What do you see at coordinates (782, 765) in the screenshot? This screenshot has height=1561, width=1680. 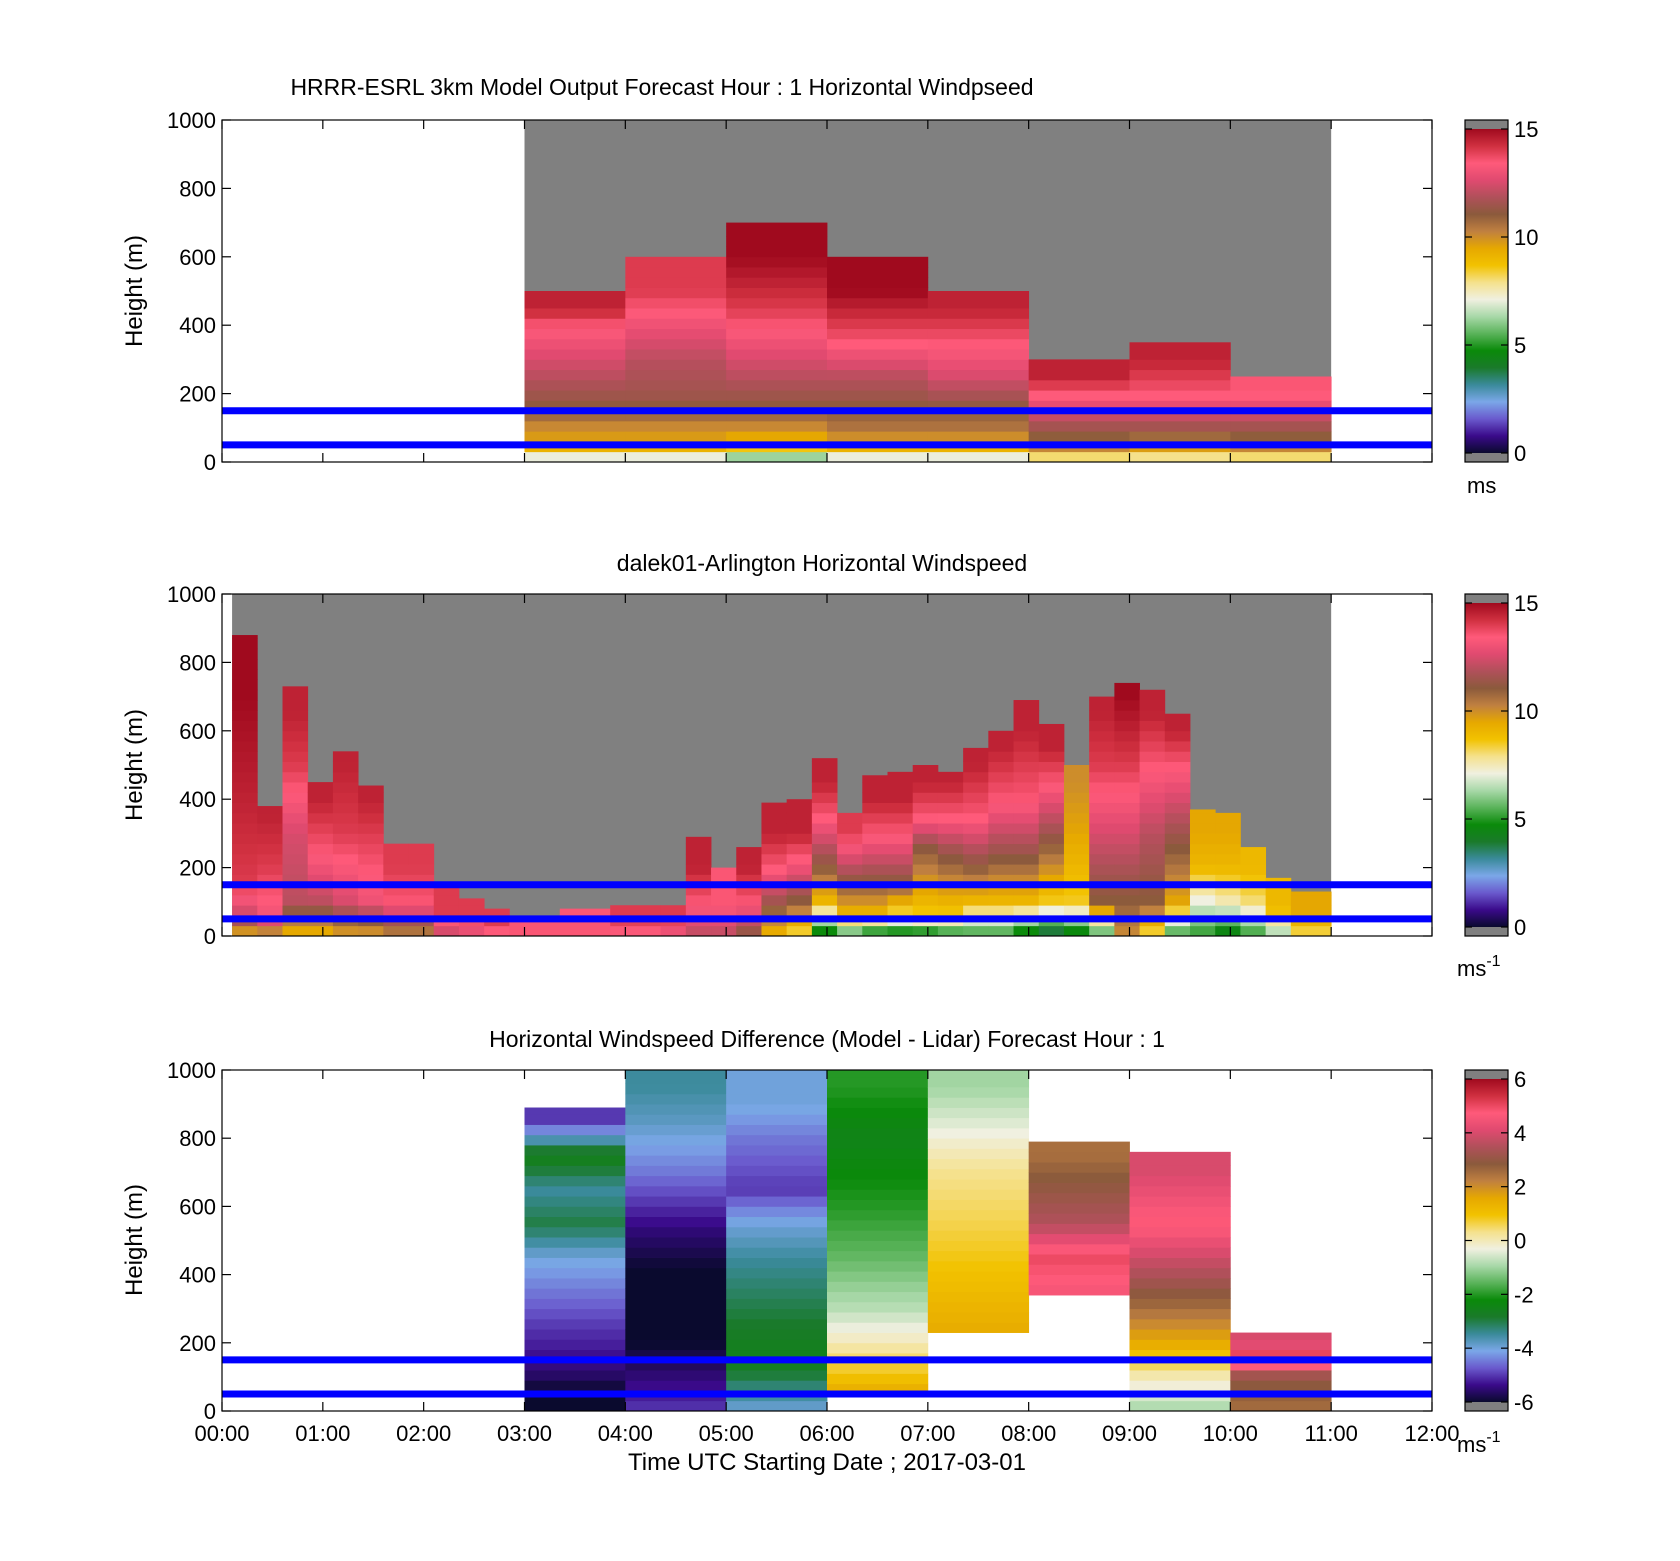 I see `heatmap` at bounding box center [782, 765].